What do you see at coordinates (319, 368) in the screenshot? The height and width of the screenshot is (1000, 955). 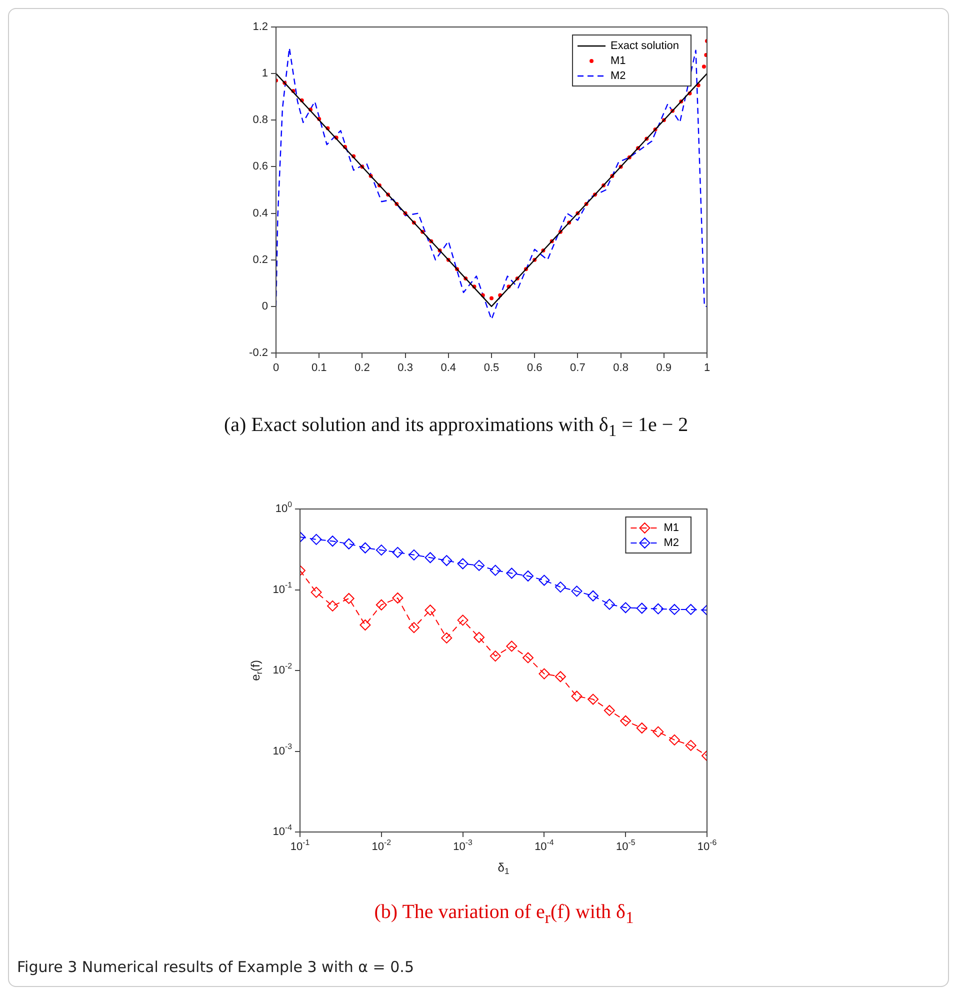 I see `x-tick-label: 0.1` at bounding box center [319, 368].